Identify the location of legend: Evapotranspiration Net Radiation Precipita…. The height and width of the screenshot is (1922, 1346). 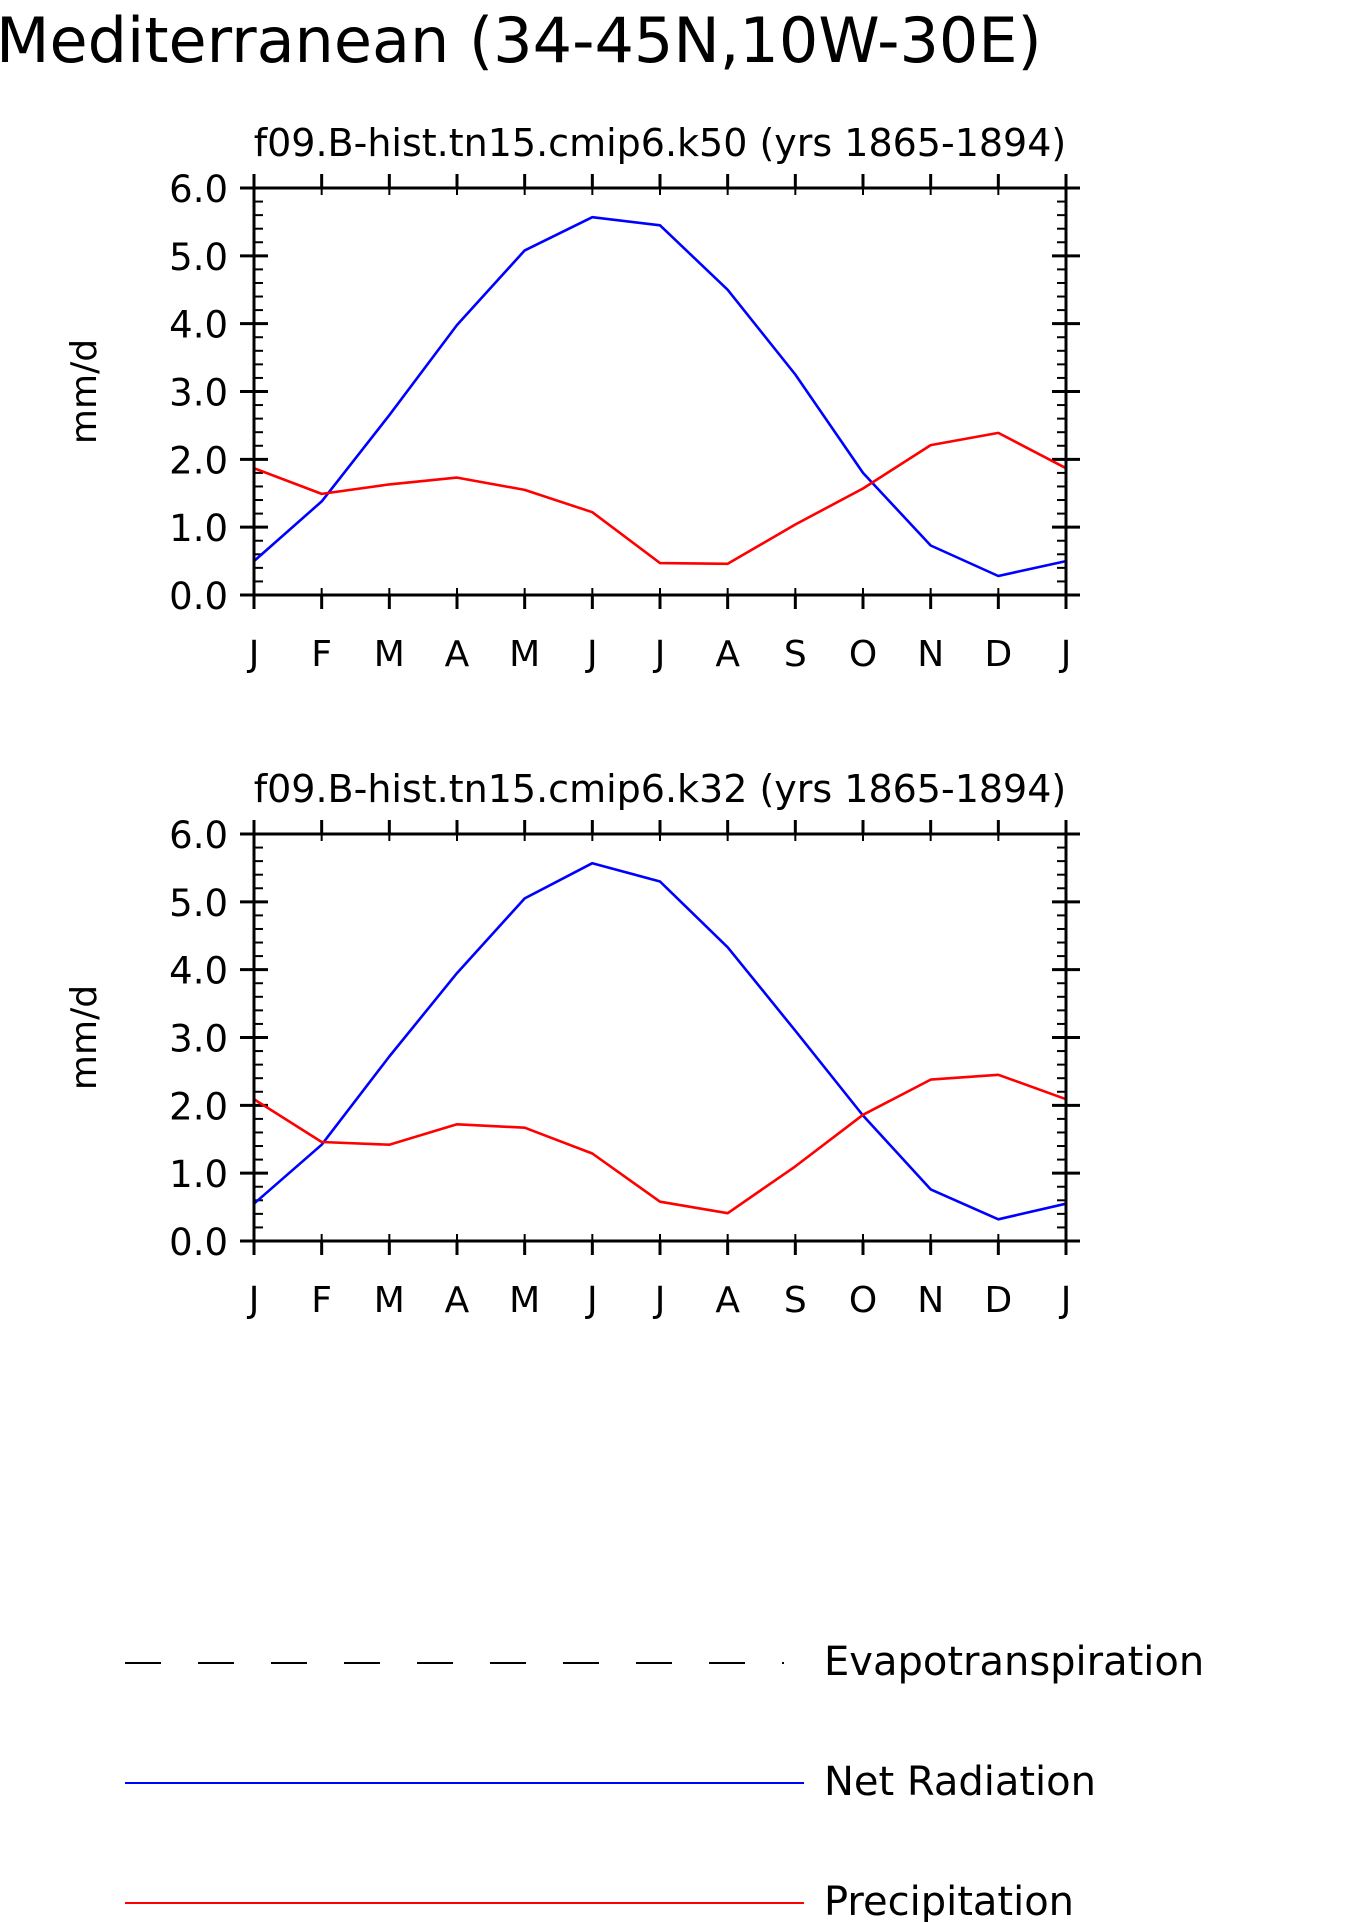
(664, 1780).